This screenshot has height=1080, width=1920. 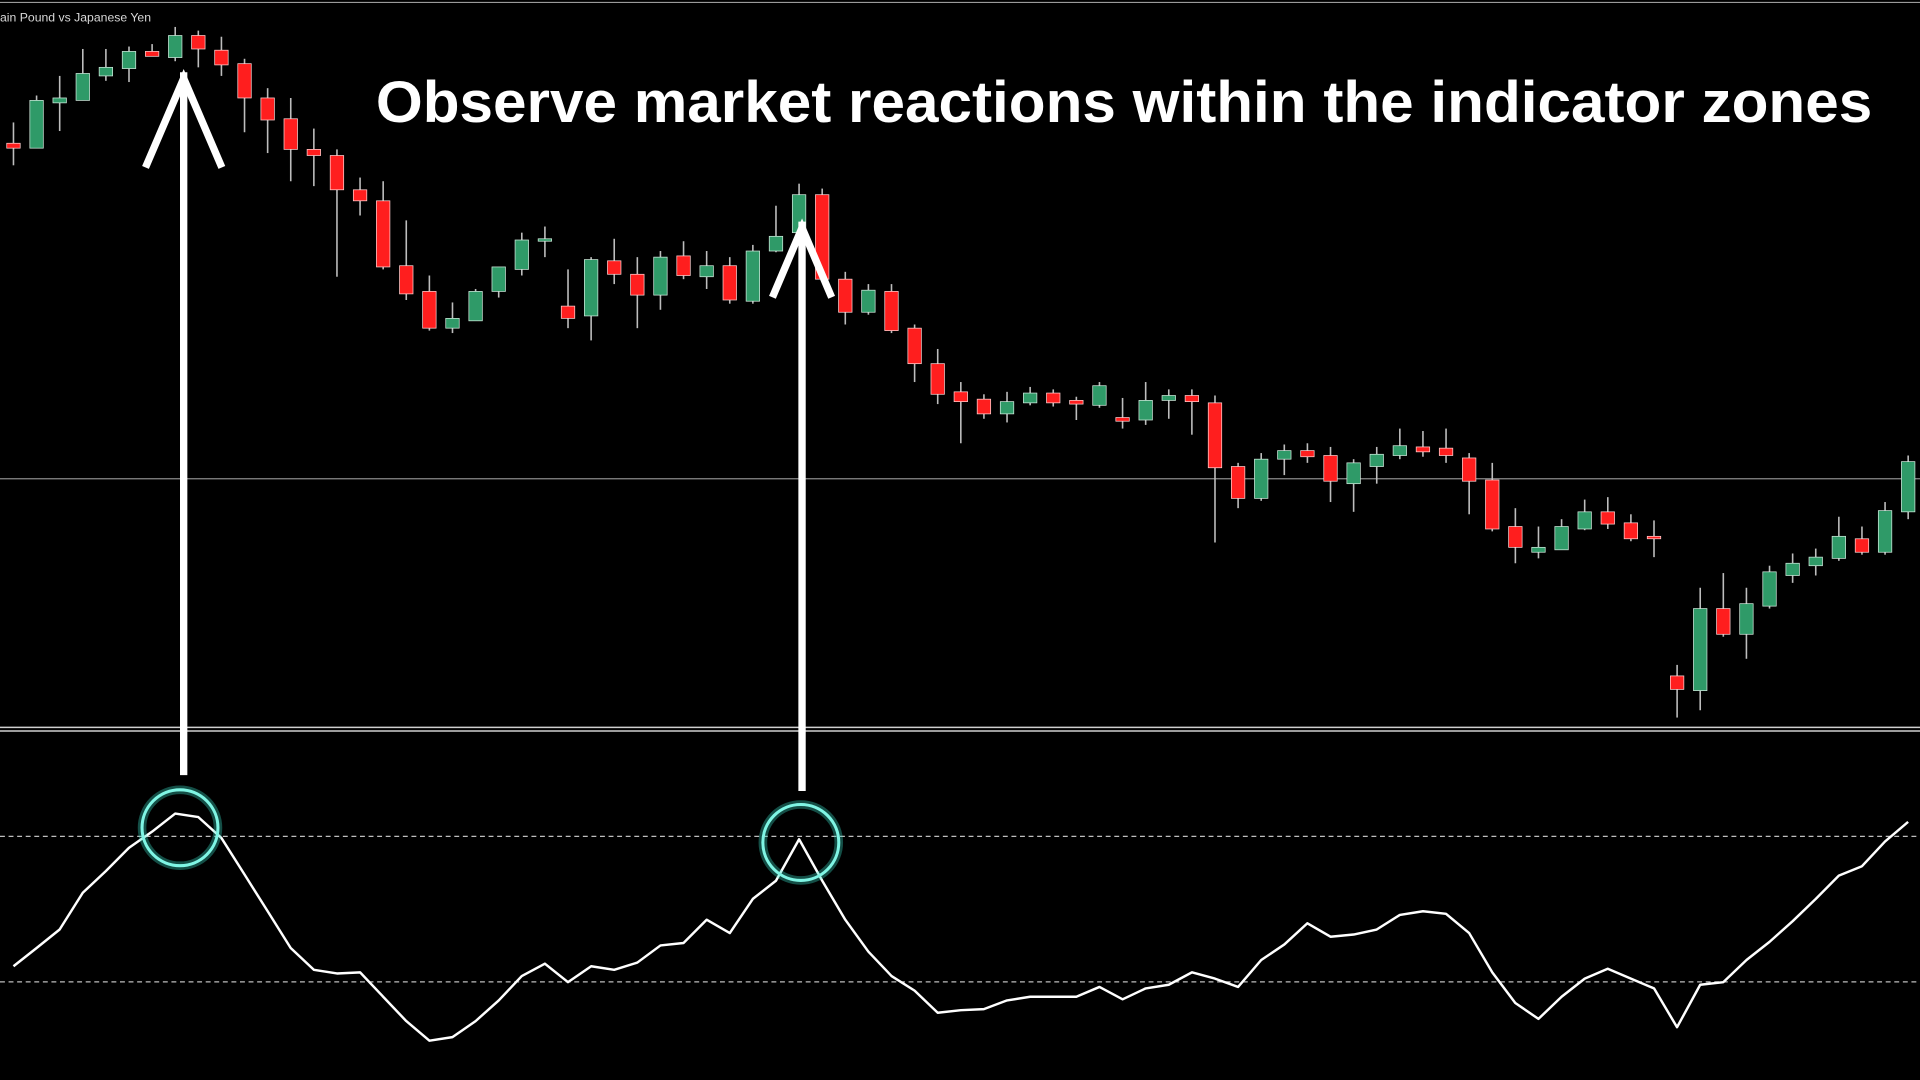 I want to click on symbol-label: ain Pound vs Japanese Yen, so click(x=75, y=18).